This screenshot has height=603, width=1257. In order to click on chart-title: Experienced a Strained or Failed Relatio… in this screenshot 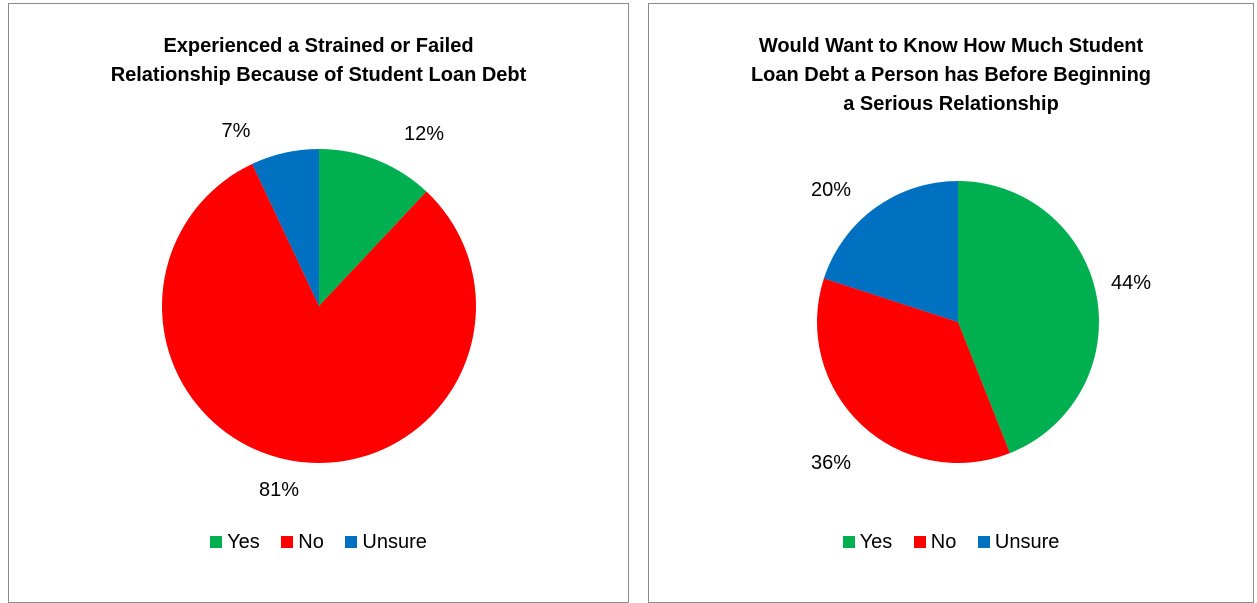, I will do `click(318, 61)`.